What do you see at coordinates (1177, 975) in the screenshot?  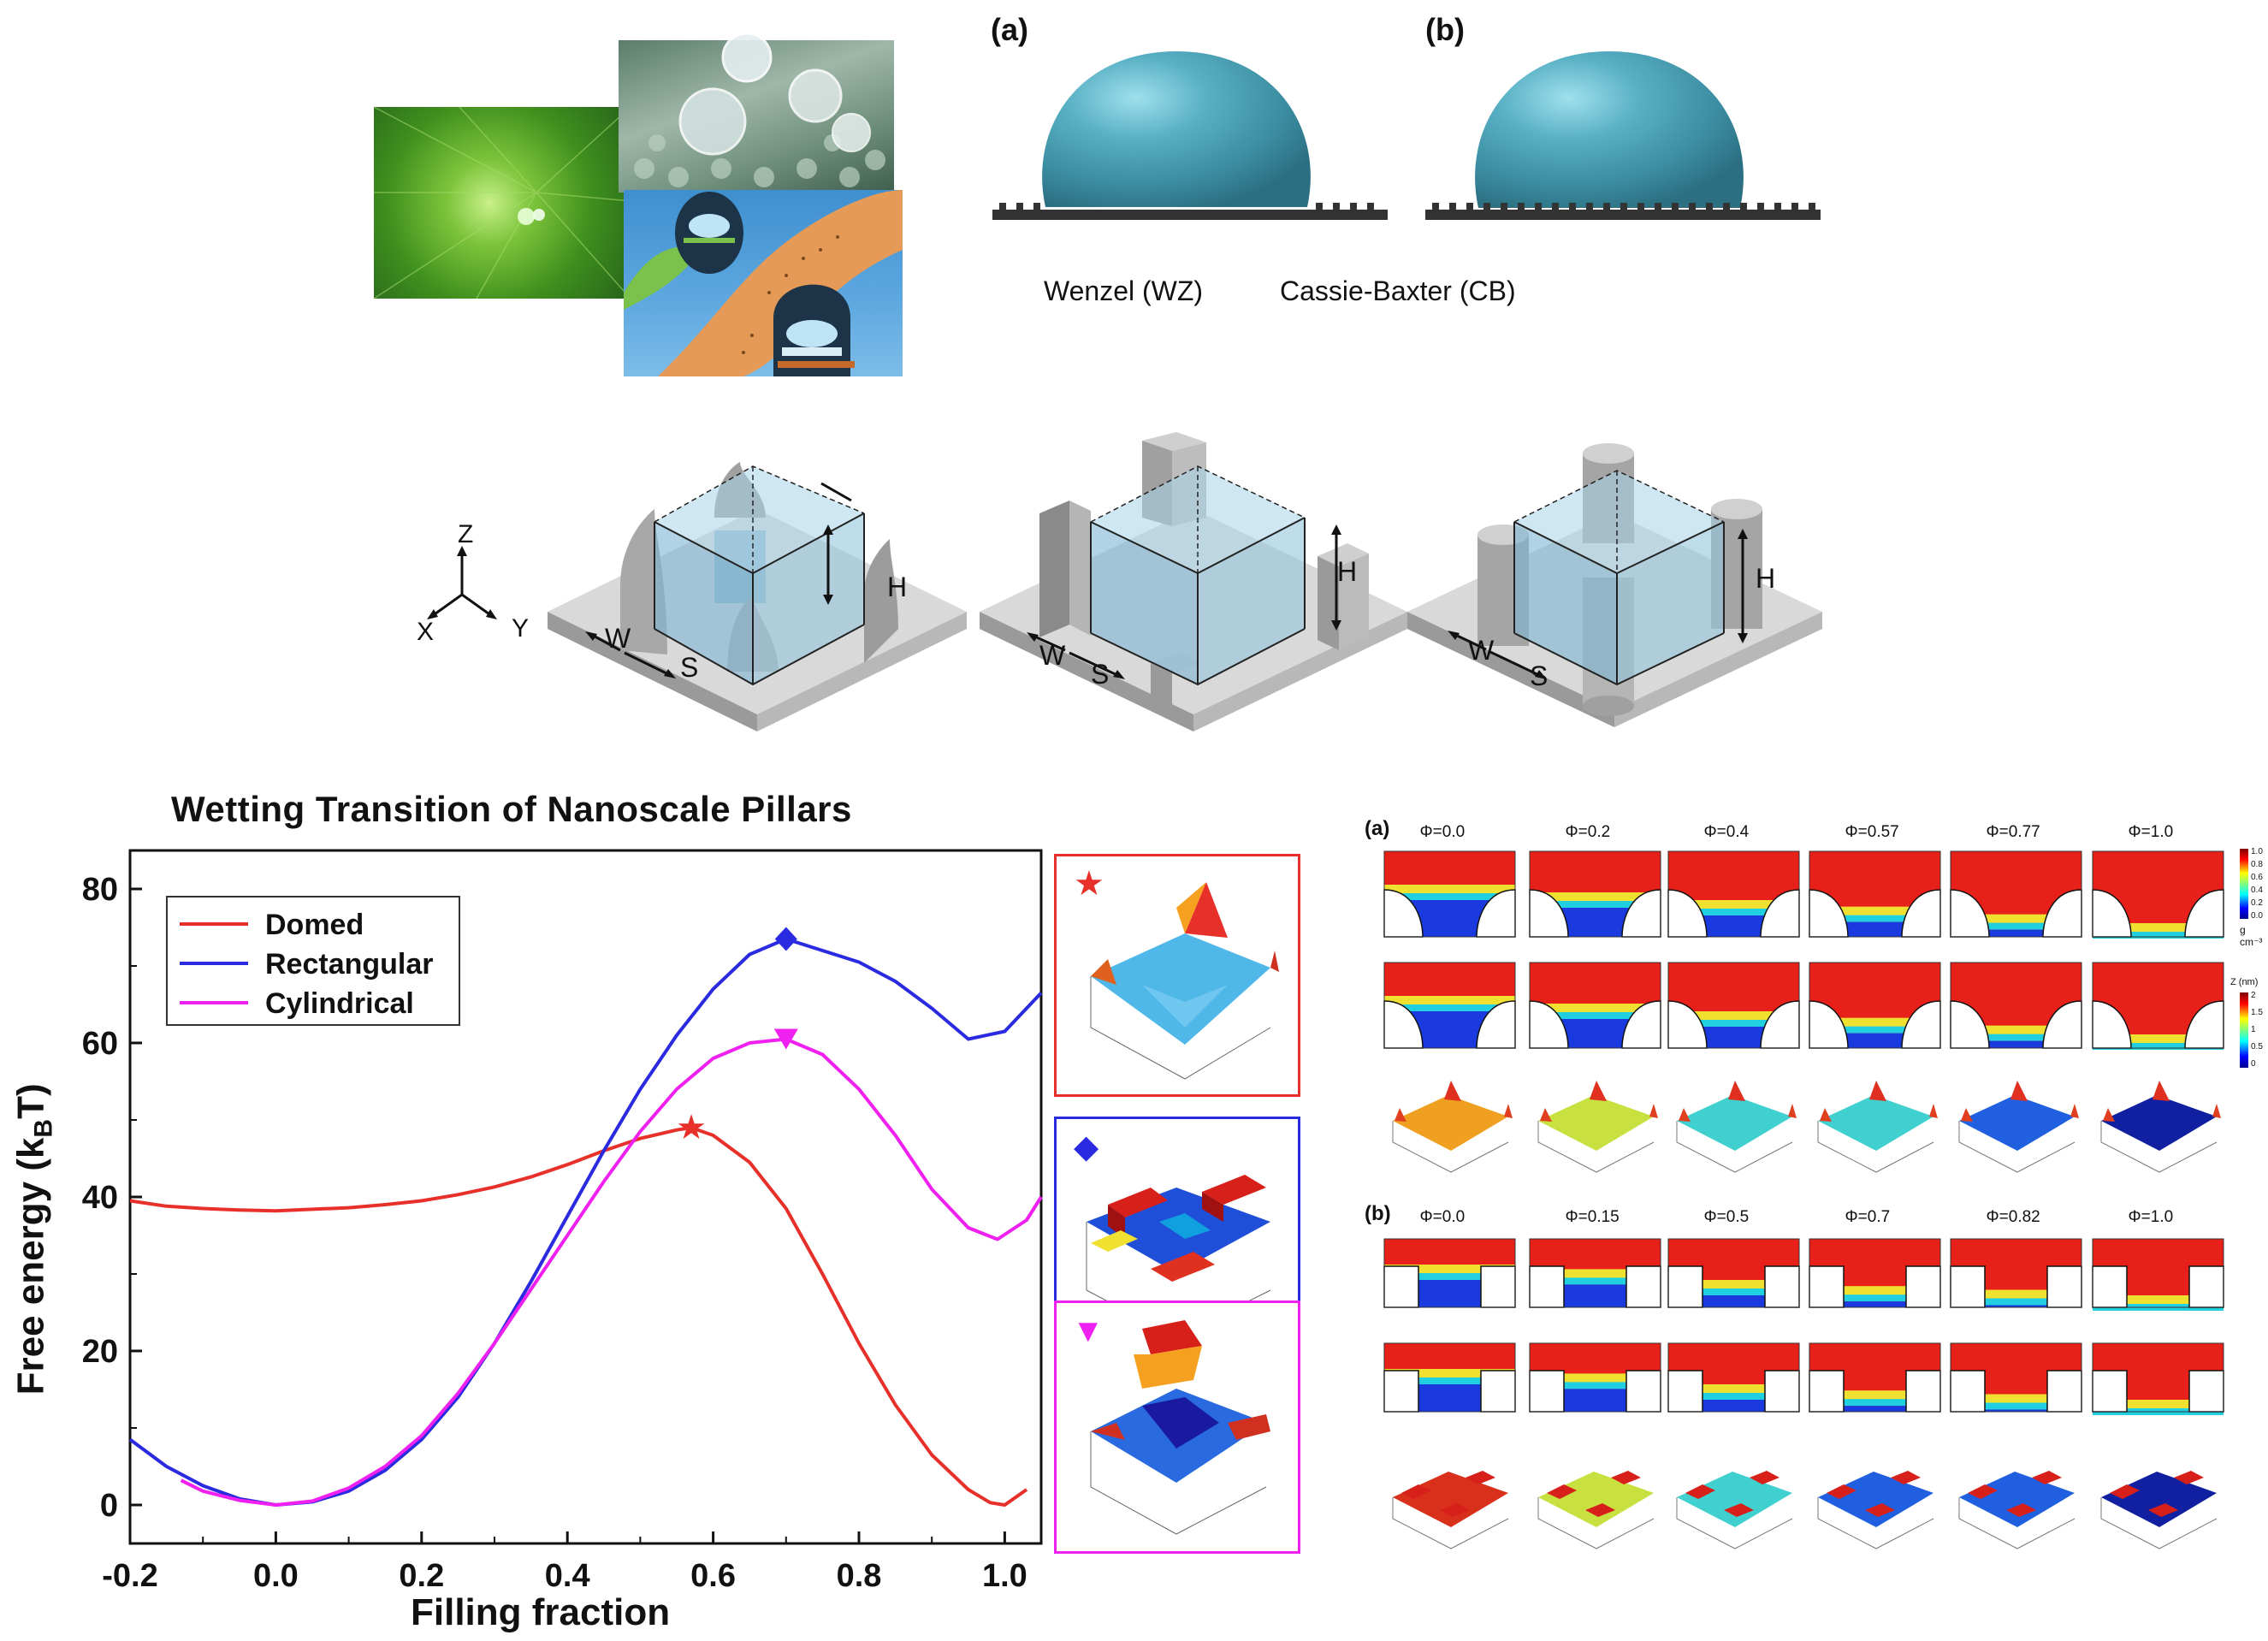 I see `inset-domed: ★` at bounding box center [1177, 975].